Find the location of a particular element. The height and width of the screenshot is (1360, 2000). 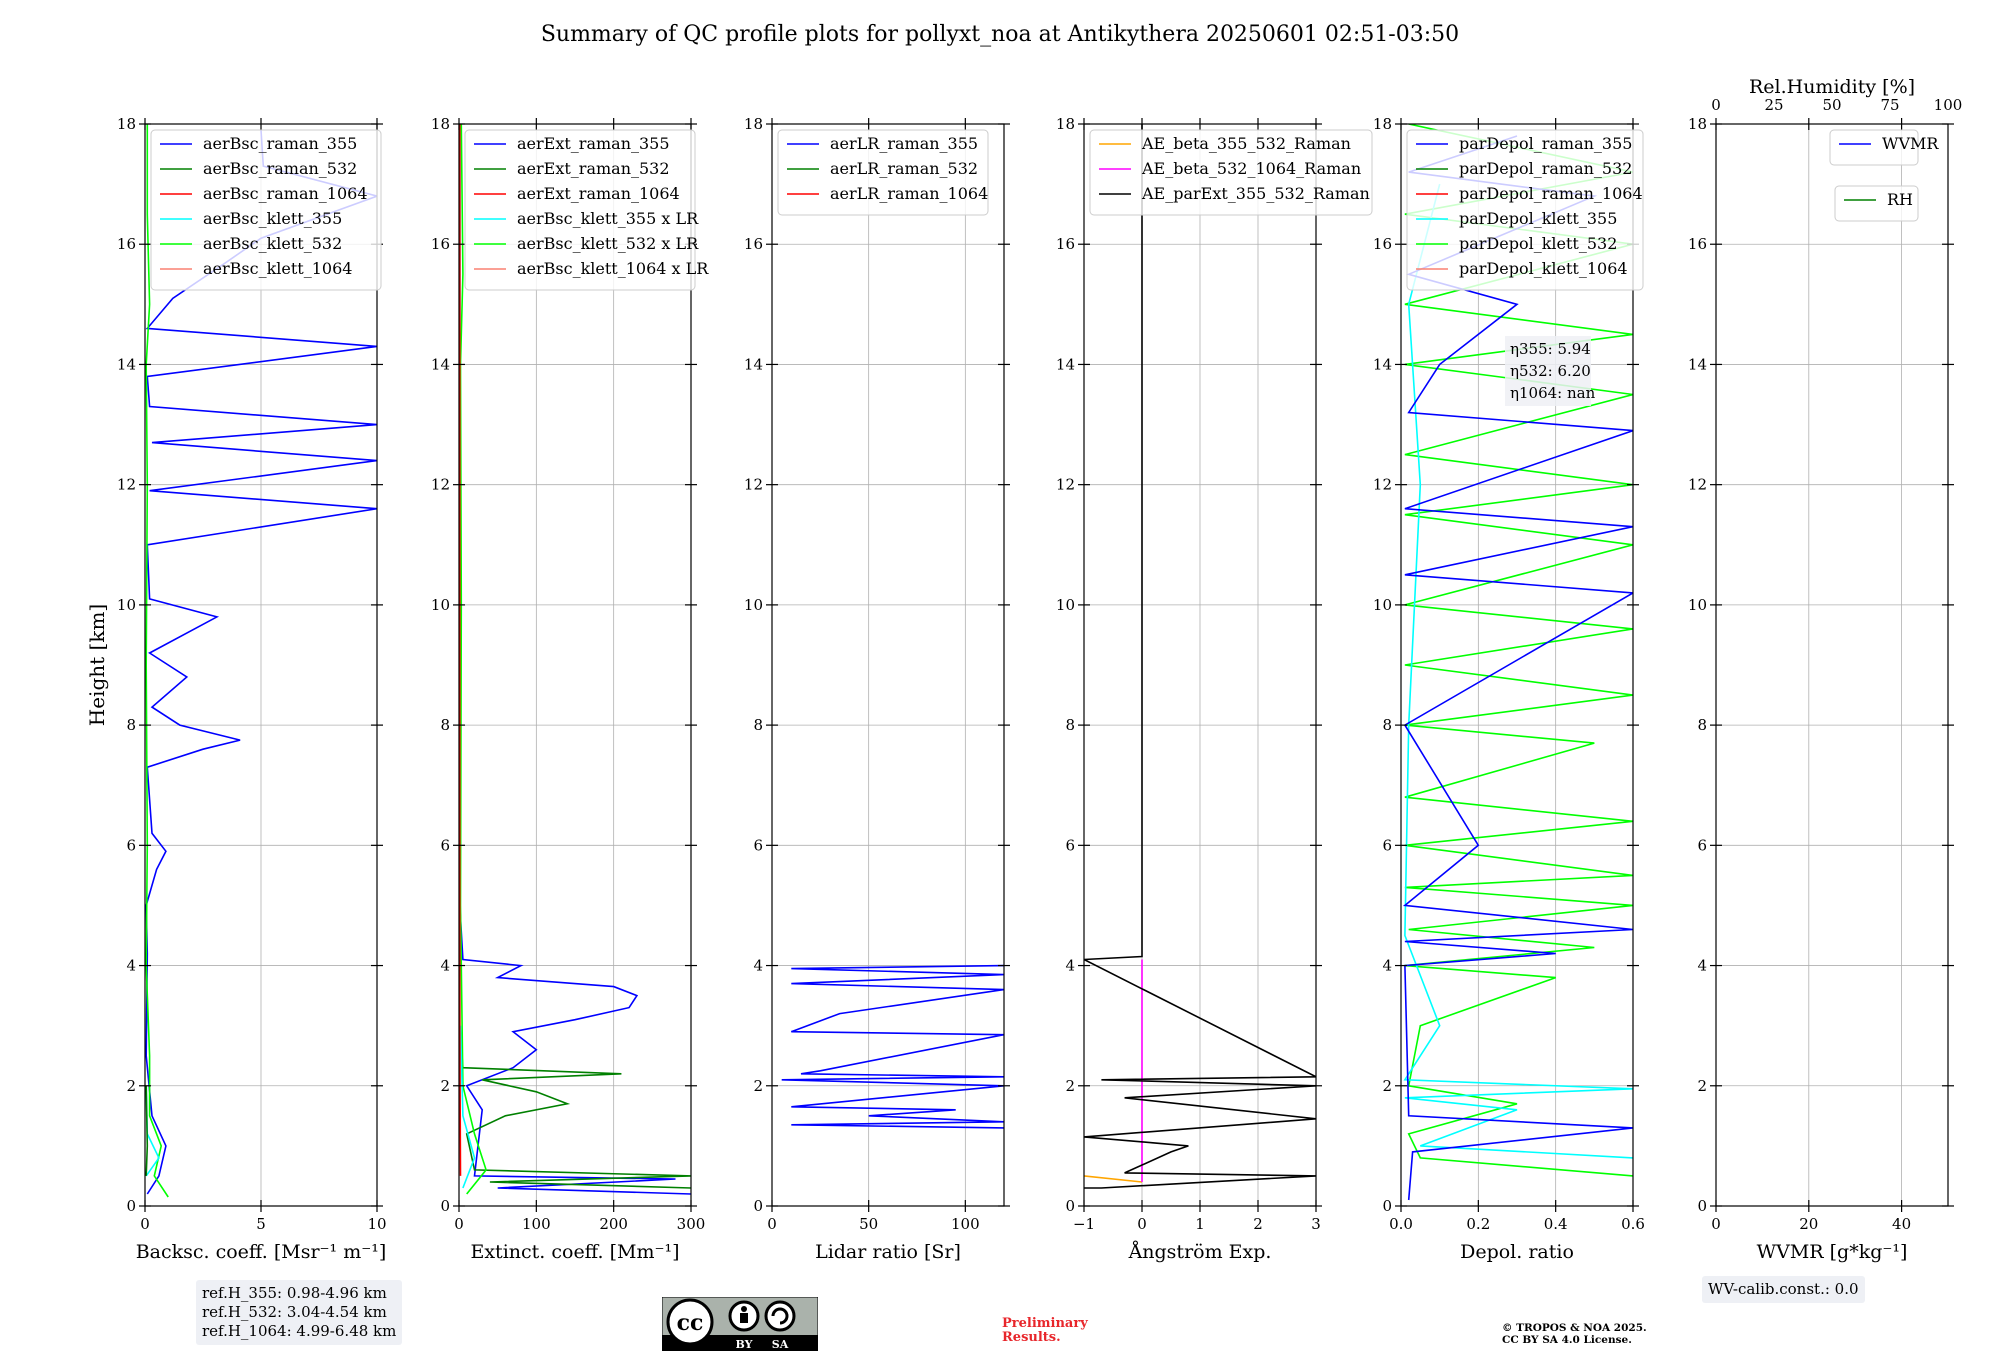

x-tick-label: 1 is located at coordinates (1200, 1224).